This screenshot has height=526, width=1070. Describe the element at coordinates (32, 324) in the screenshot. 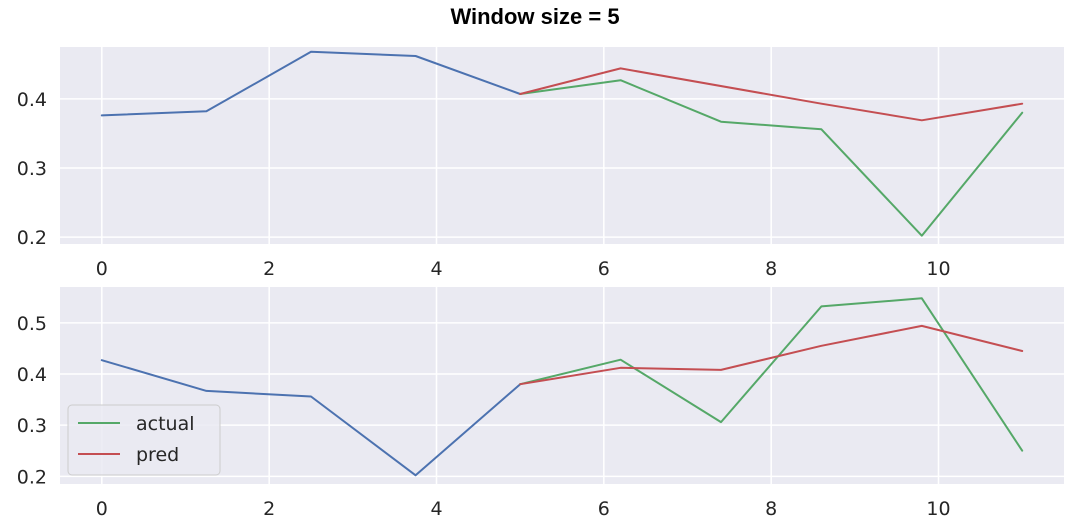

I see `y-tick-label: 0.5` at that location.